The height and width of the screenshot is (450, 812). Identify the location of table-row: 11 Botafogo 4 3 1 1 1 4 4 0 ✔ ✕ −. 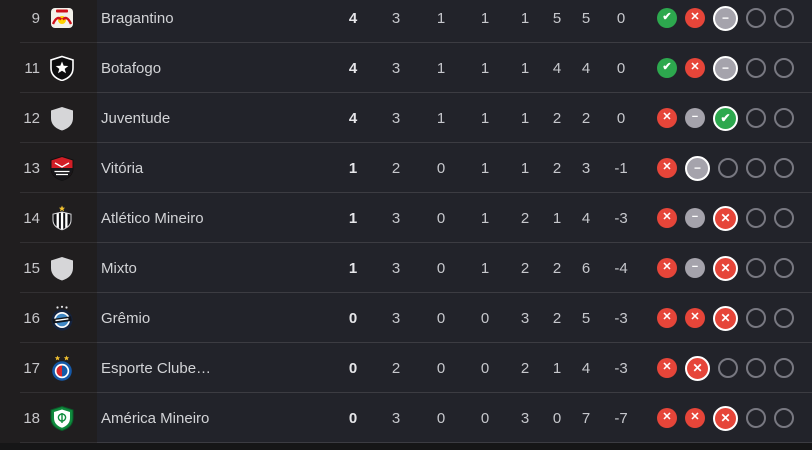
(406, 68).